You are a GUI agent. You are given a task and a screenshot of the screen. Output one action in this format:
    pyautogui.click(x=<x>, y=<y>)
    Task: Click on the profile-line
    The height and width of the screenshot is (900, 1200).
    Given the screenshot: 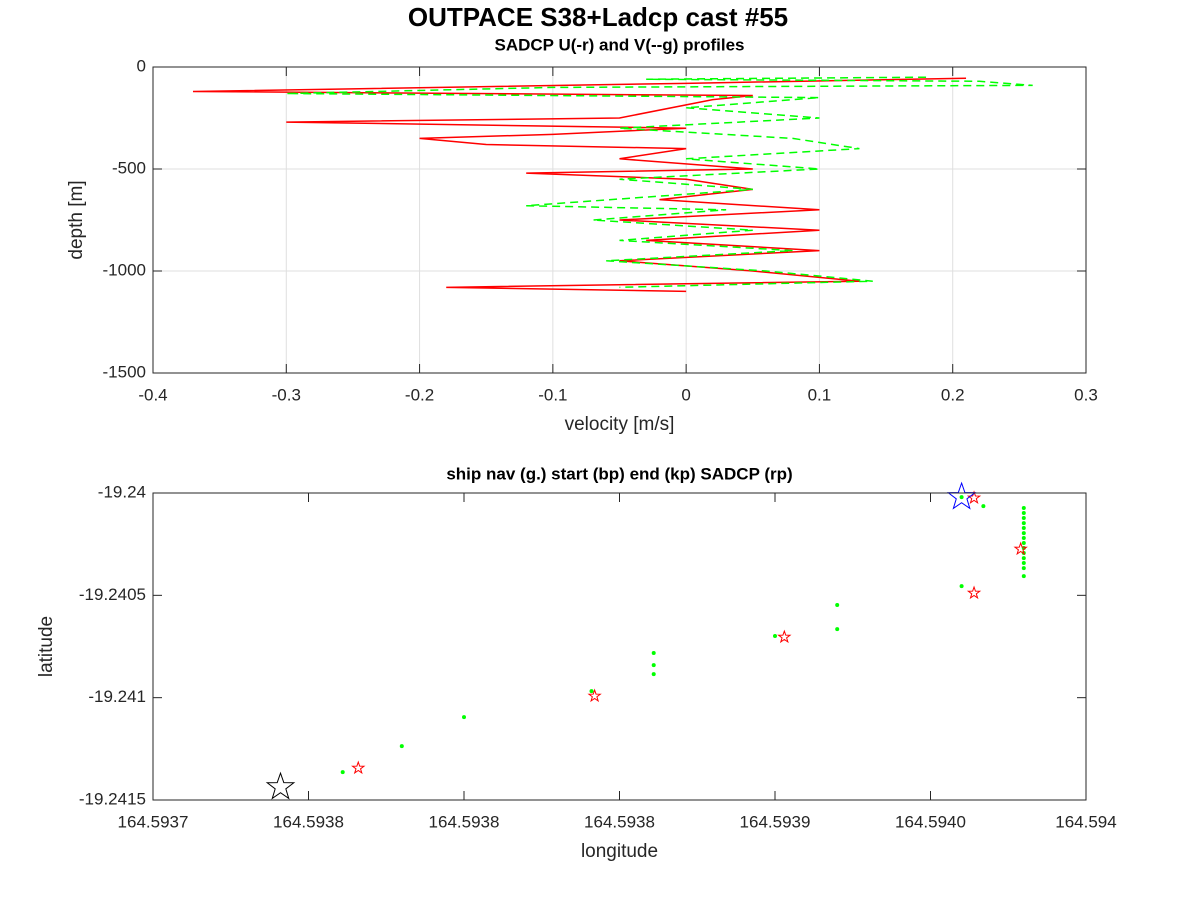 What is the action you would take?
    pyautogui.click(x=659, y=182)
    